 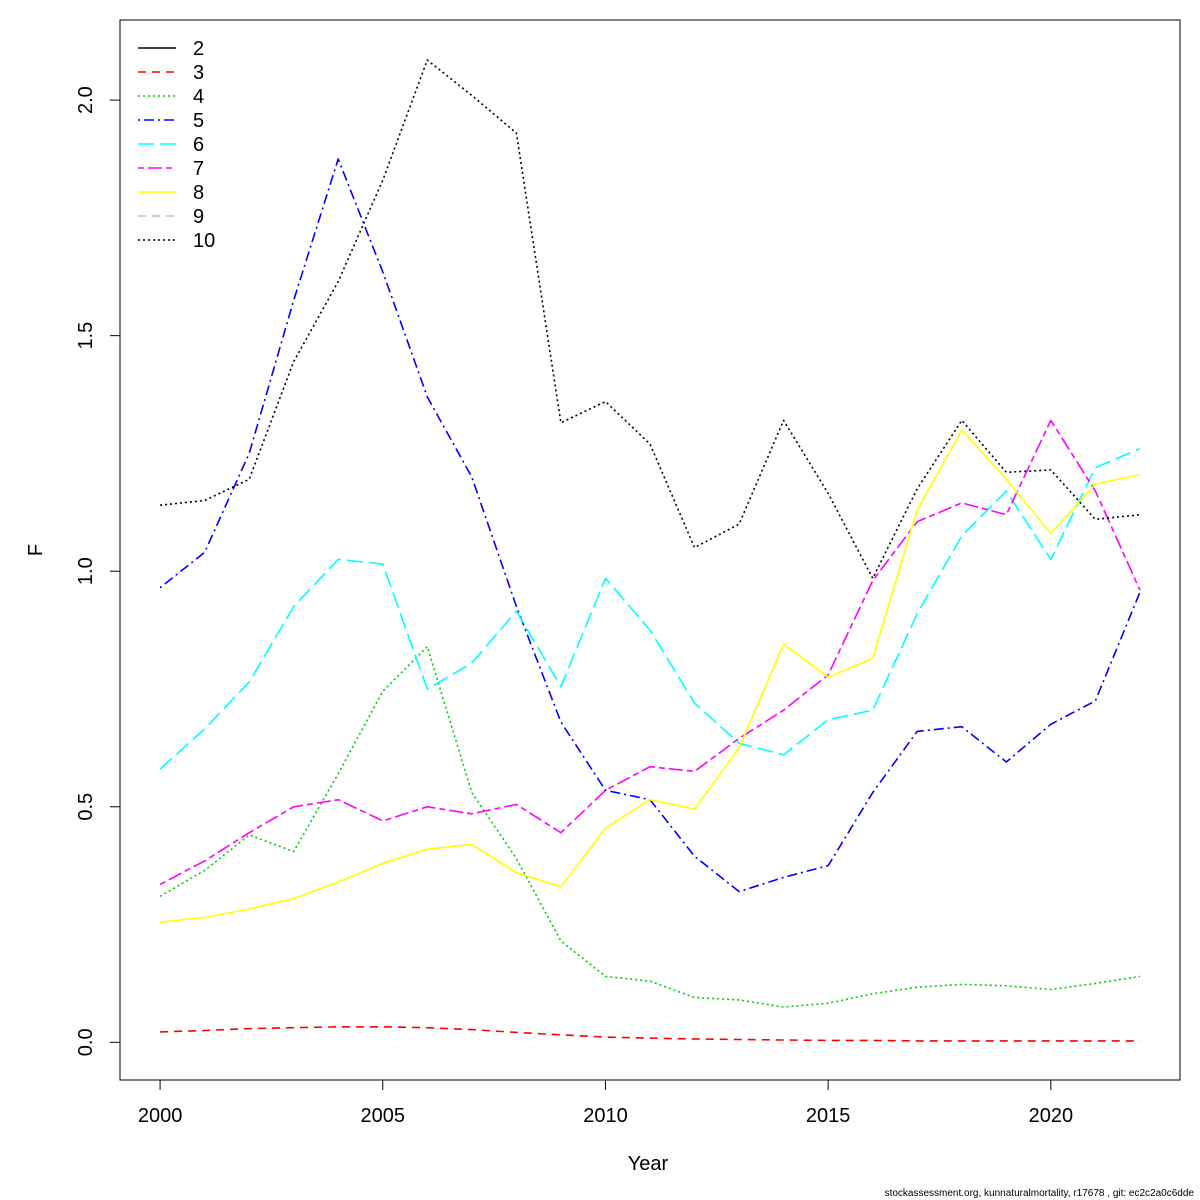 I want to click on x-axis-label: Year, so click(x=648, y=1164).